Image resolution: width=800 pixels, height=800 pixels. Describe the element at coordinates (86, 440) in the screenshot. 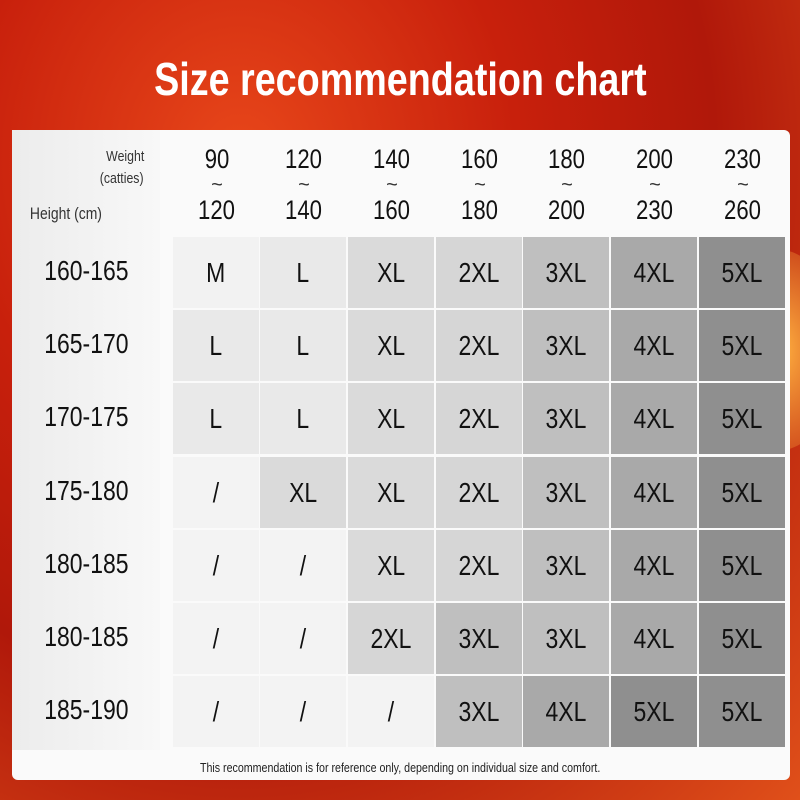

I see `height-column` at that location.